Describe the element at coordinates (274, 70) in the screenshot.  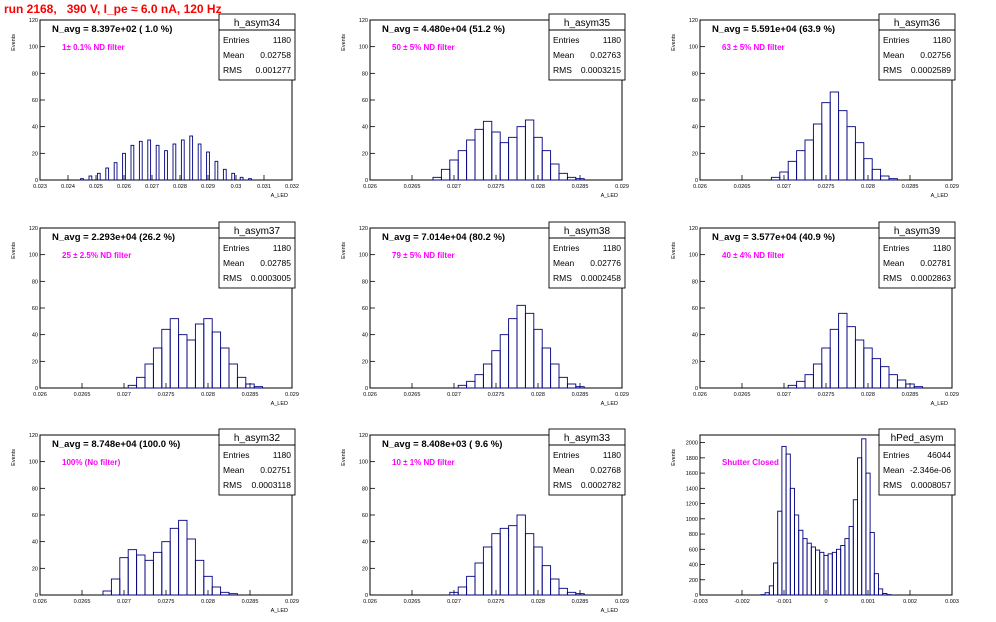
I see `stats-value-rms: 0.001277` at that location.